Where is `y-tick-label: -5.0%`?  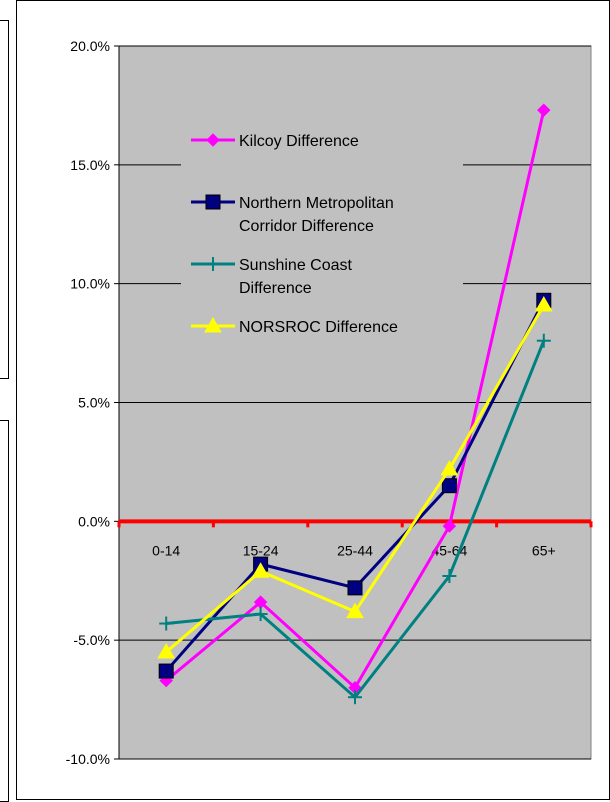 y-tick-label: -5.0% is located at coordinates (91, 640).